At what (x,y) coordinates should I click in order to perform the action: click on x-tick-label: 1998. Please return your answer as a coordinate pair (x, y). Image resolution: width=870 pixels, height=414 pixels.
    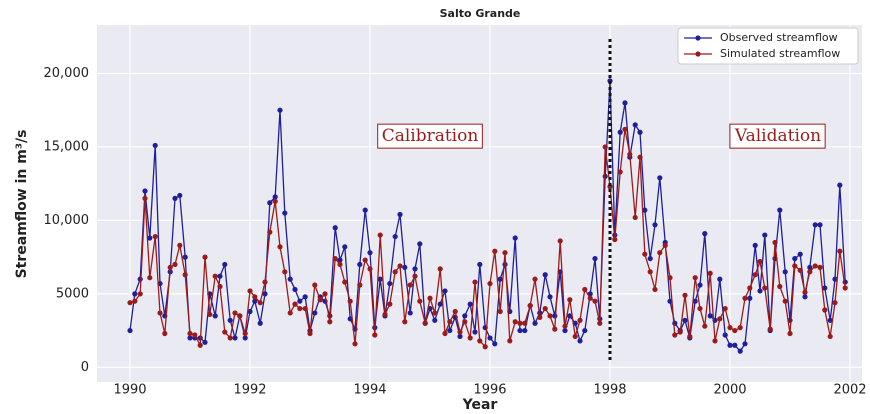
    Looking at the image, I should click on (609, 390).